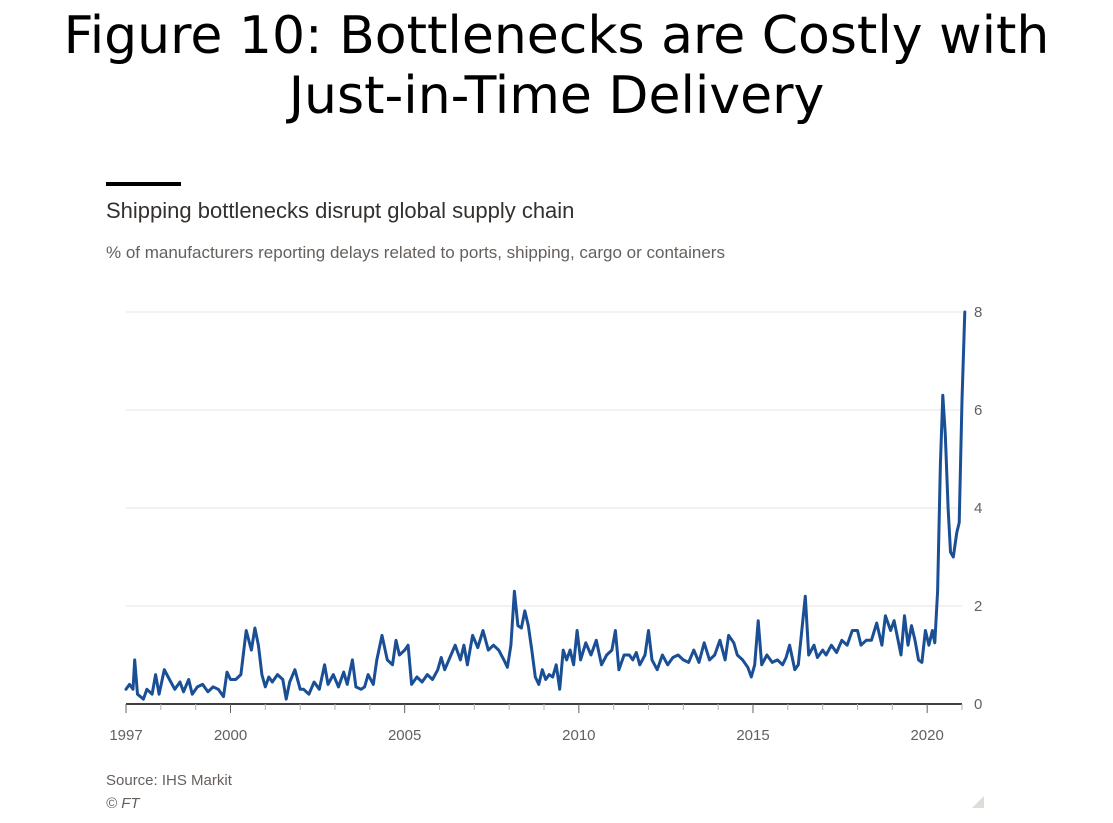  Describe the element at coordinates (544, 708) in the screenshot. I see `x-axis` at that location.